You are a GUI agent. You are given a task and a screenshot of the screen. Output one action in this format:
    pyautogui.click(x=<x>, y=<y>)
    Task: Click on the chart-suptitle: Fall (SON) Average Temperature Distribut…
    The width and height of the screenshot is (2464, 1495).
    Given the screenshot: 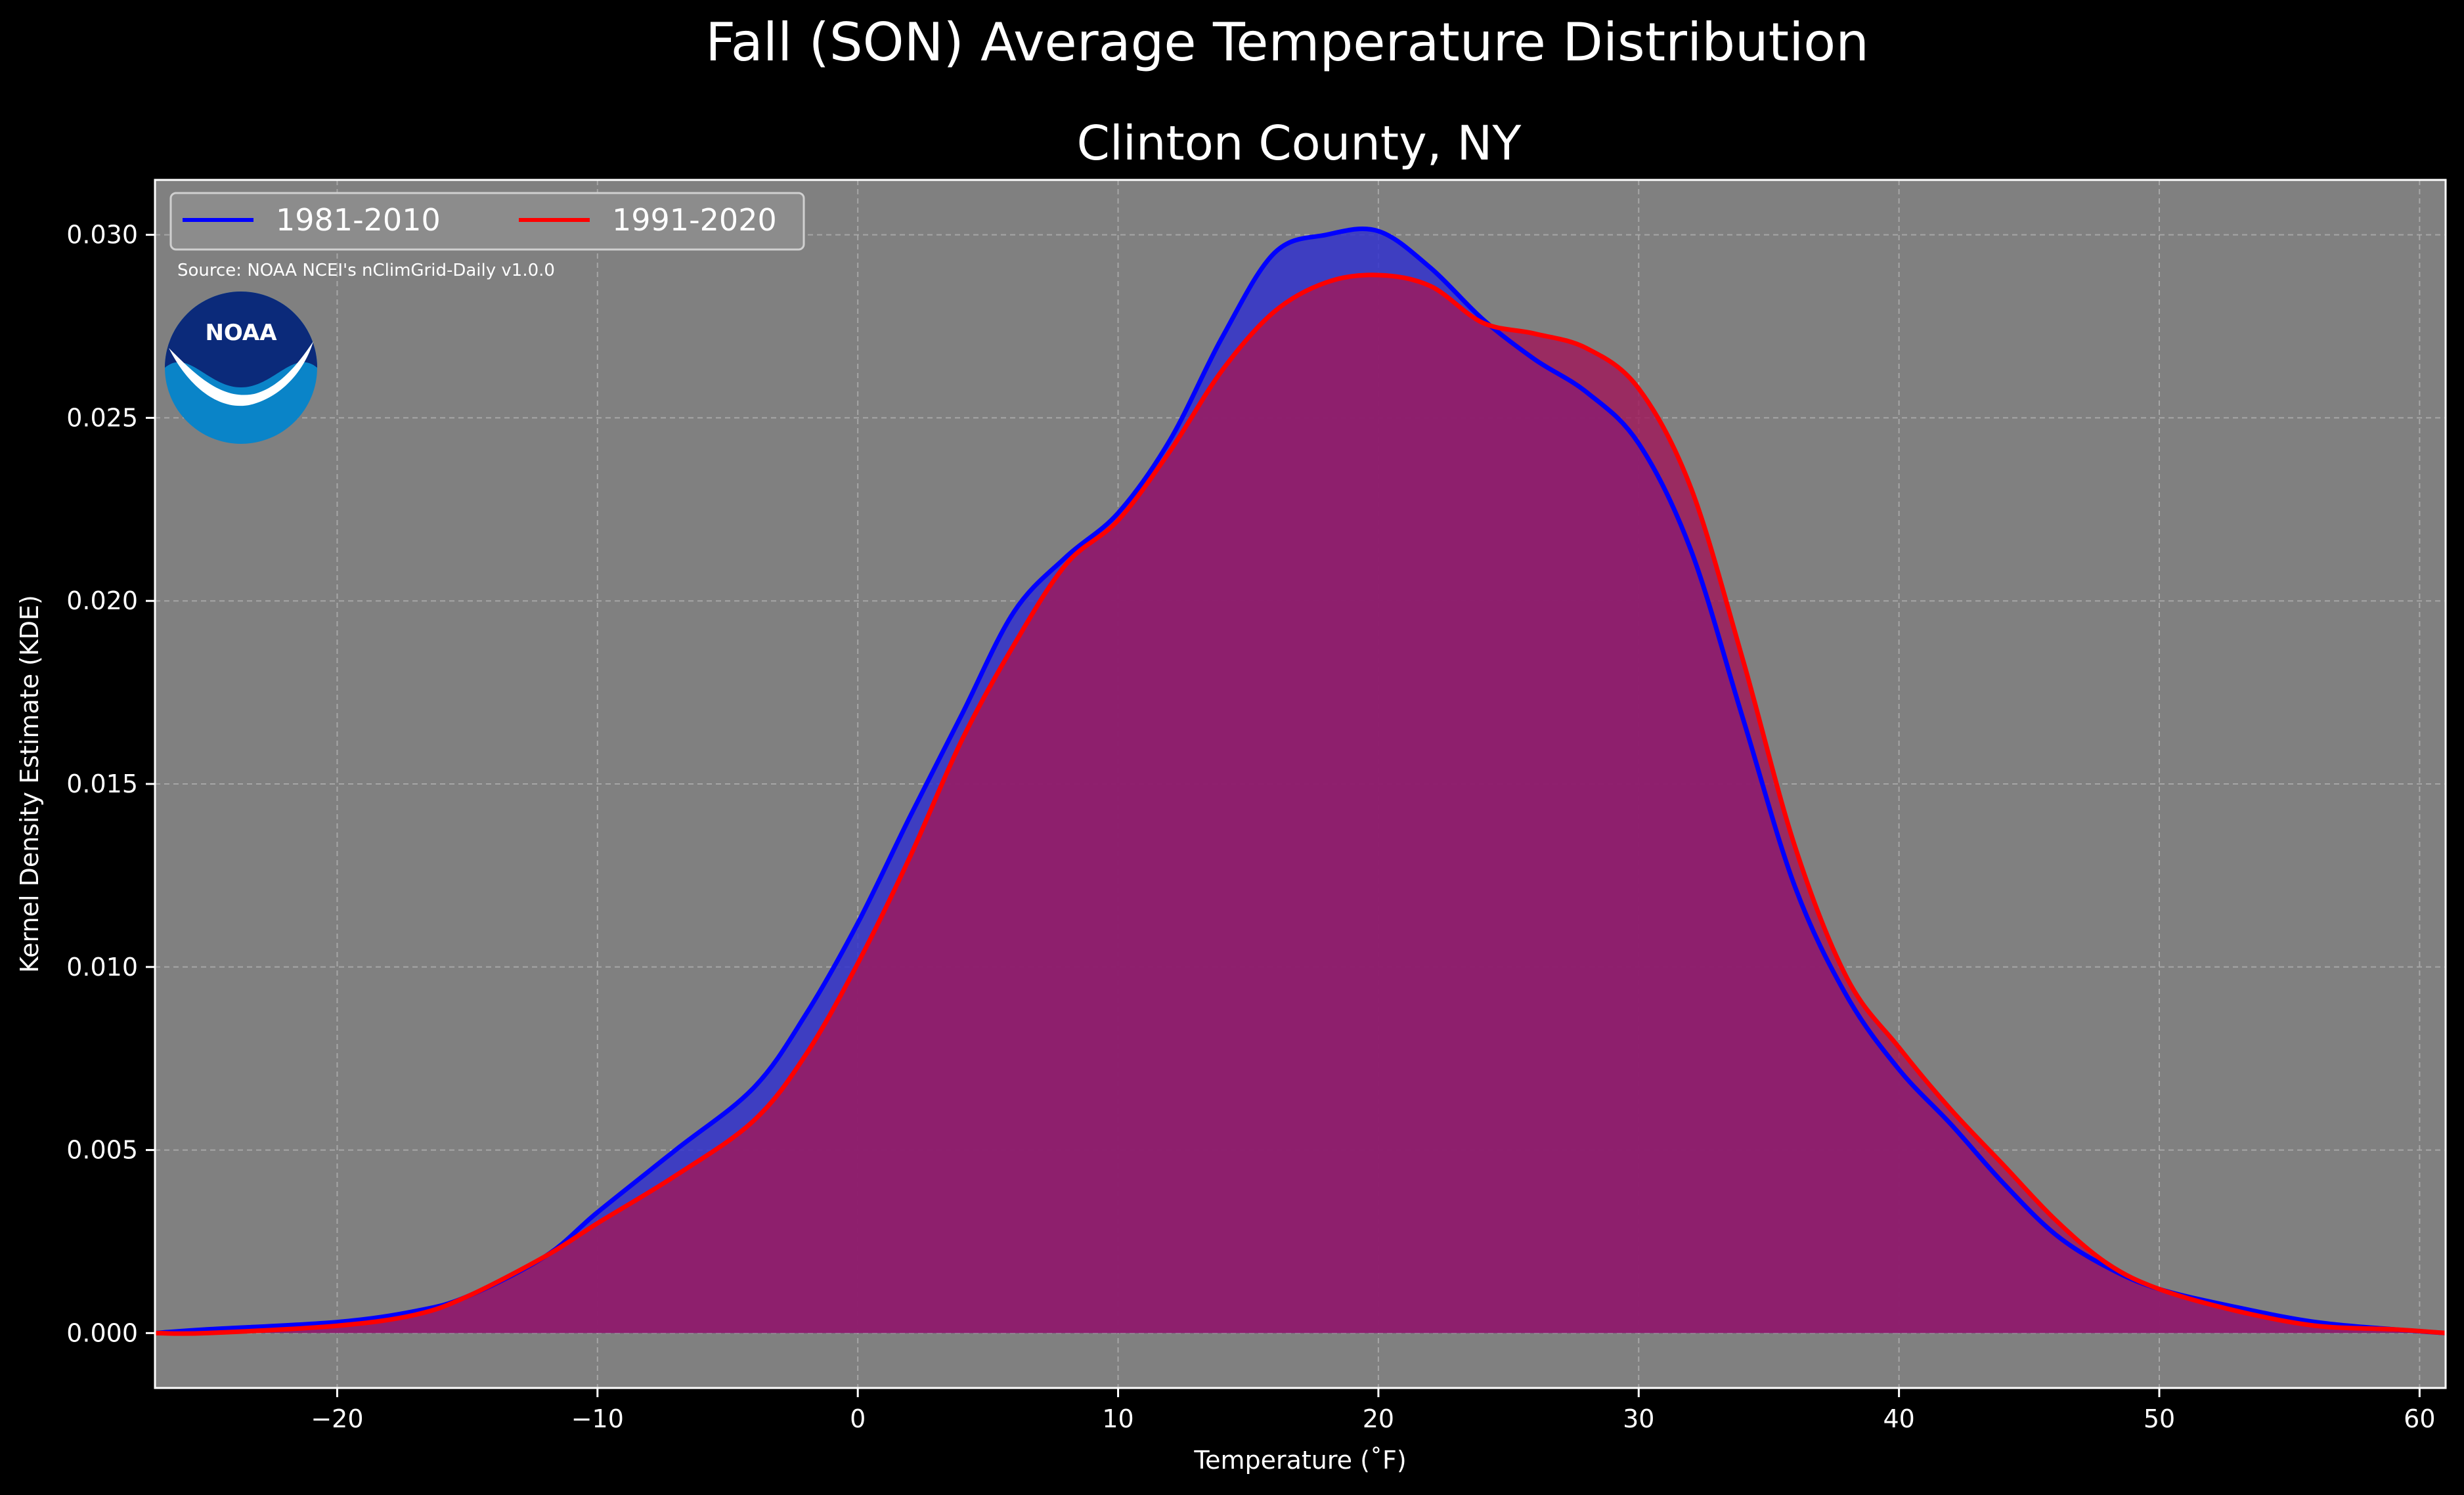 What is the action you would take?
    pyautogui.click(x=1287, y=42)
    